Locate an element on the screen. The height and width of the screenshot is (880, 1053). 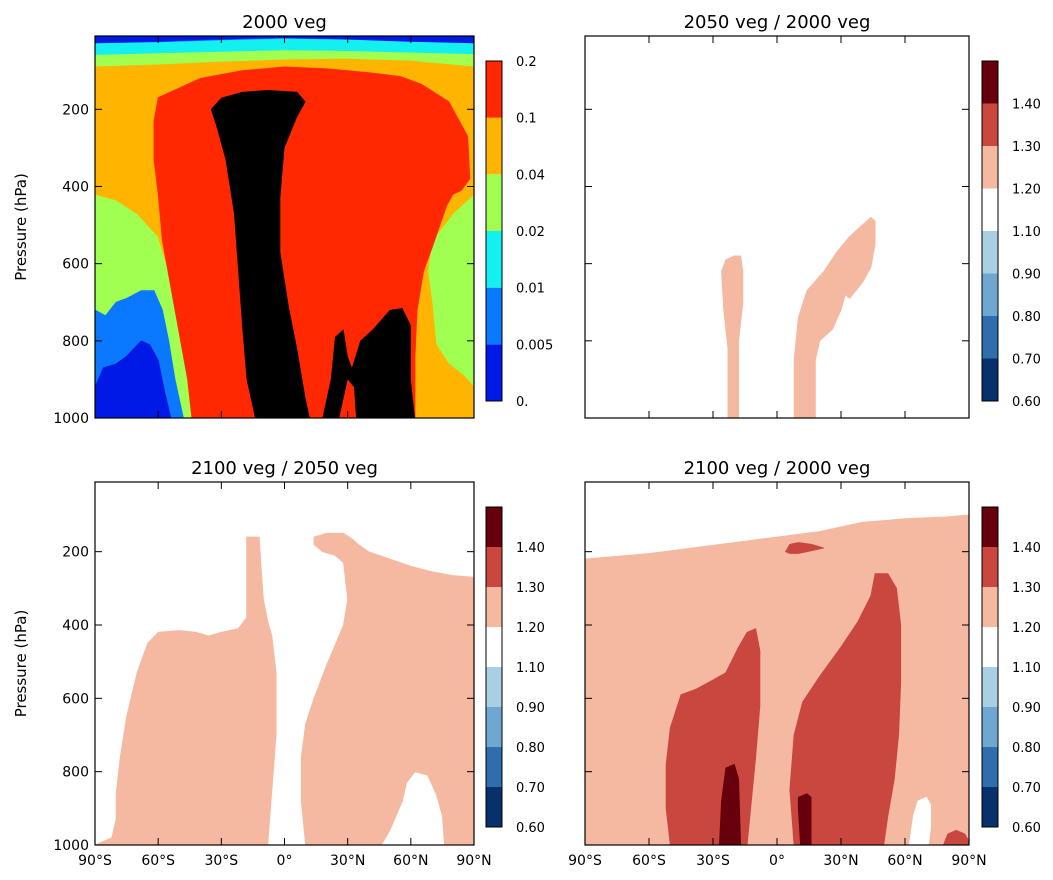
colorbar-label: 0.04 is located at coordinates (530, 175).